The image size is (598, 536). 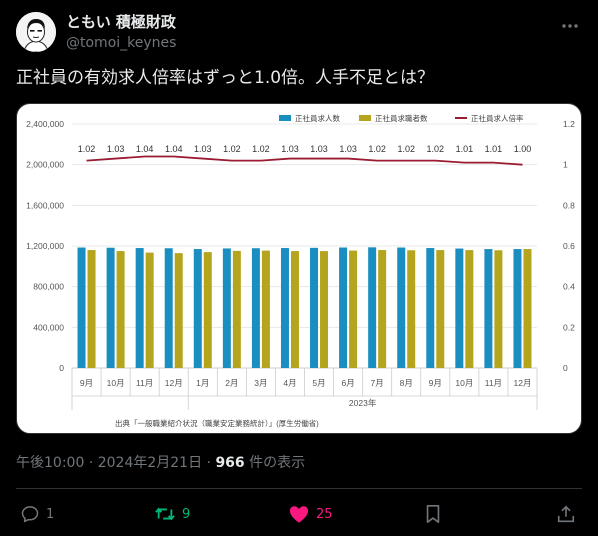 What do you see at coordinates (45, 124) in the screenshot?
I see `y-left-tick-label: 2,400,000` at bounding box center [45, 124].